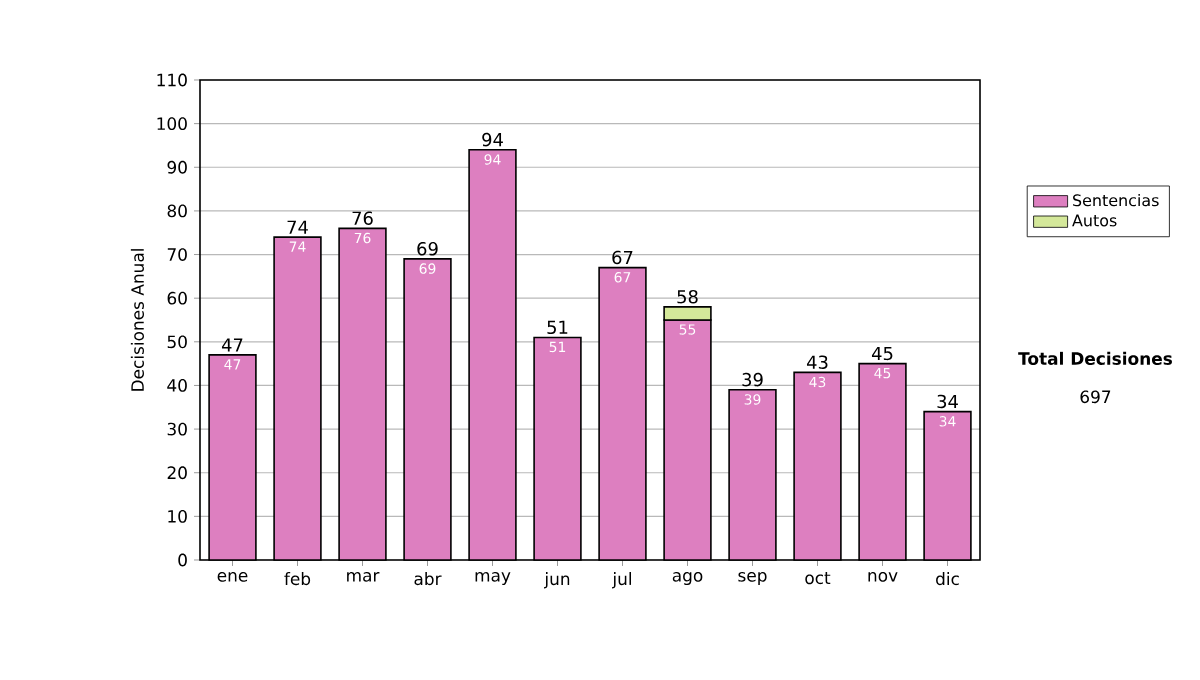 The image size is (1200, 680). I want to click on x-tick-label: sep, so click(752, 579).